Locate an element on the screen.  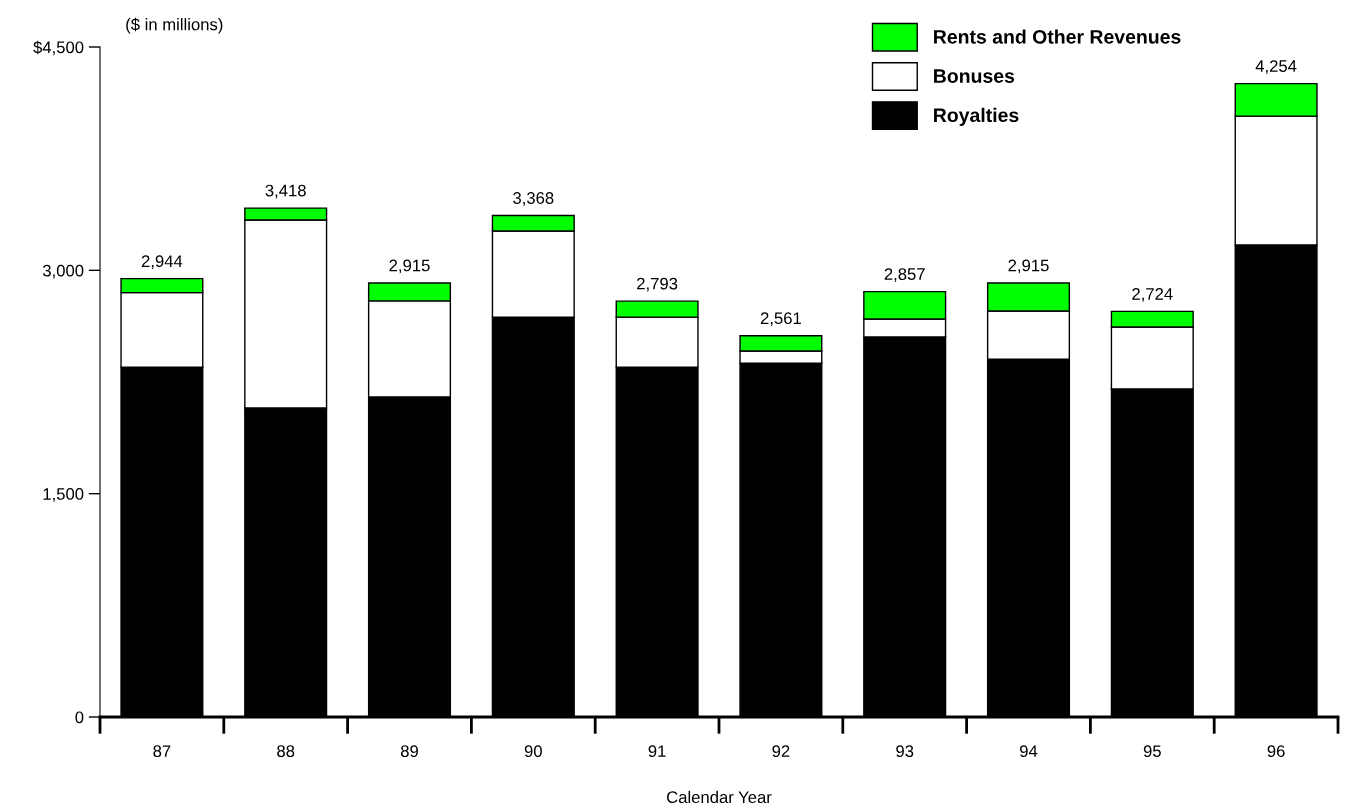
x-tick-label: 94 is located at coordinates (1029, 751).